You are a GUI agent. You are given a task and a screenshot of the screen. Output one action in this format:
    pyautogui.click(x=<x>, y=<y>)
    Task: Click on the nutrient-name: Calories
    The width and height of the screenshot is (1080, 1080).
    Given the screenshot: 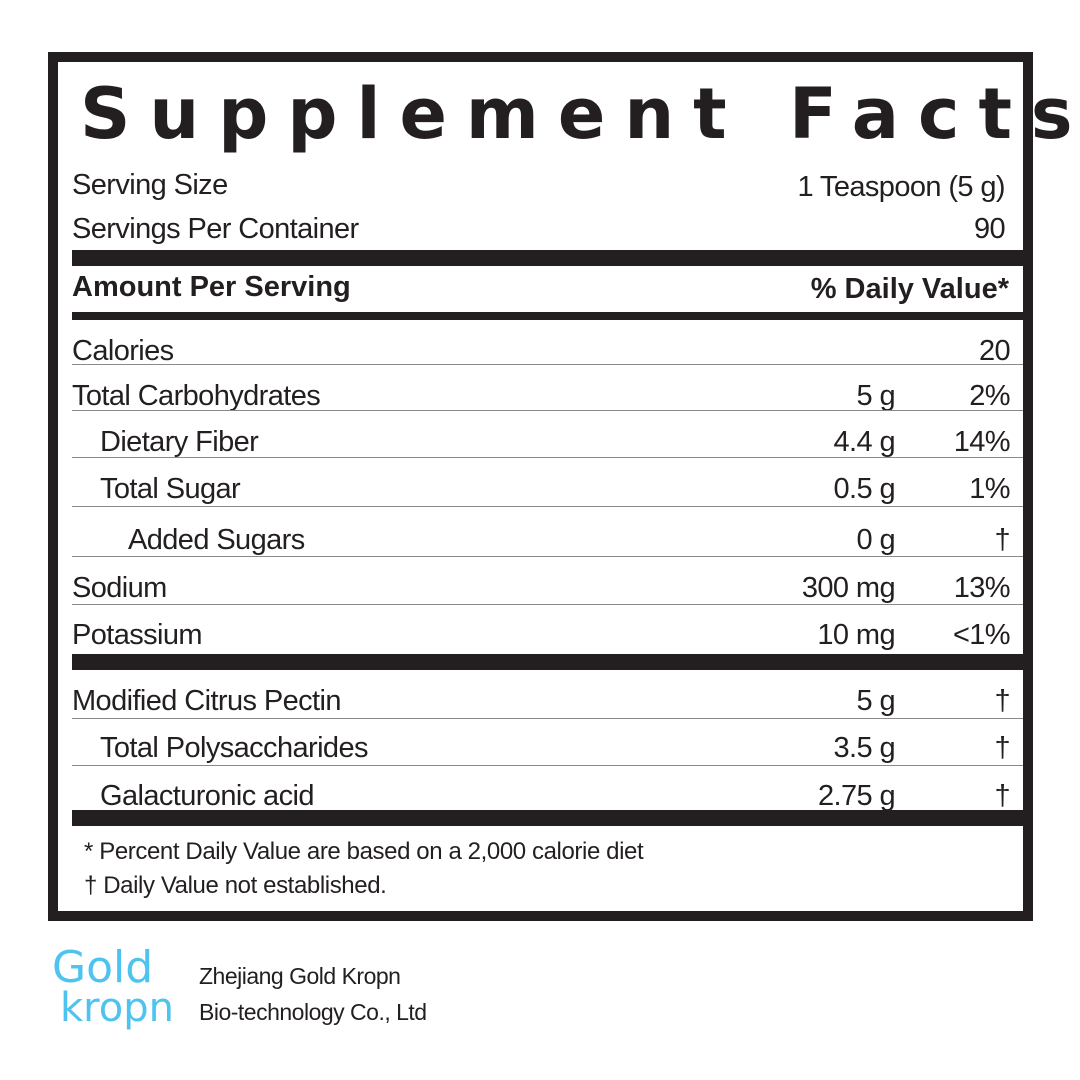 What is the action you would take?
    pyautogui.click(x=123, y=351)
    